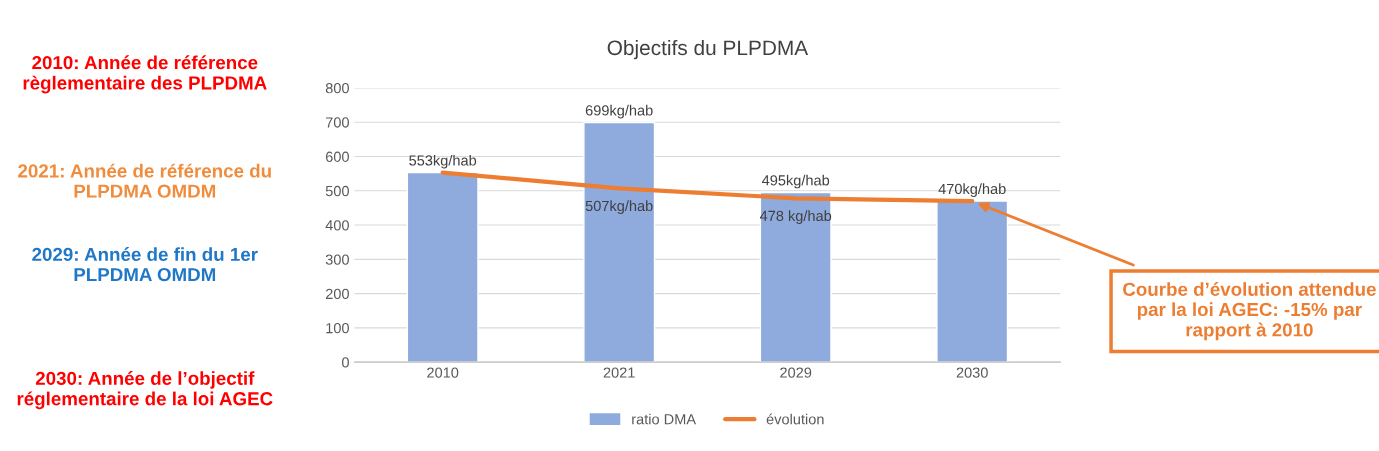  I want to click on data-label: 470kg/hab, so click(972, 190).